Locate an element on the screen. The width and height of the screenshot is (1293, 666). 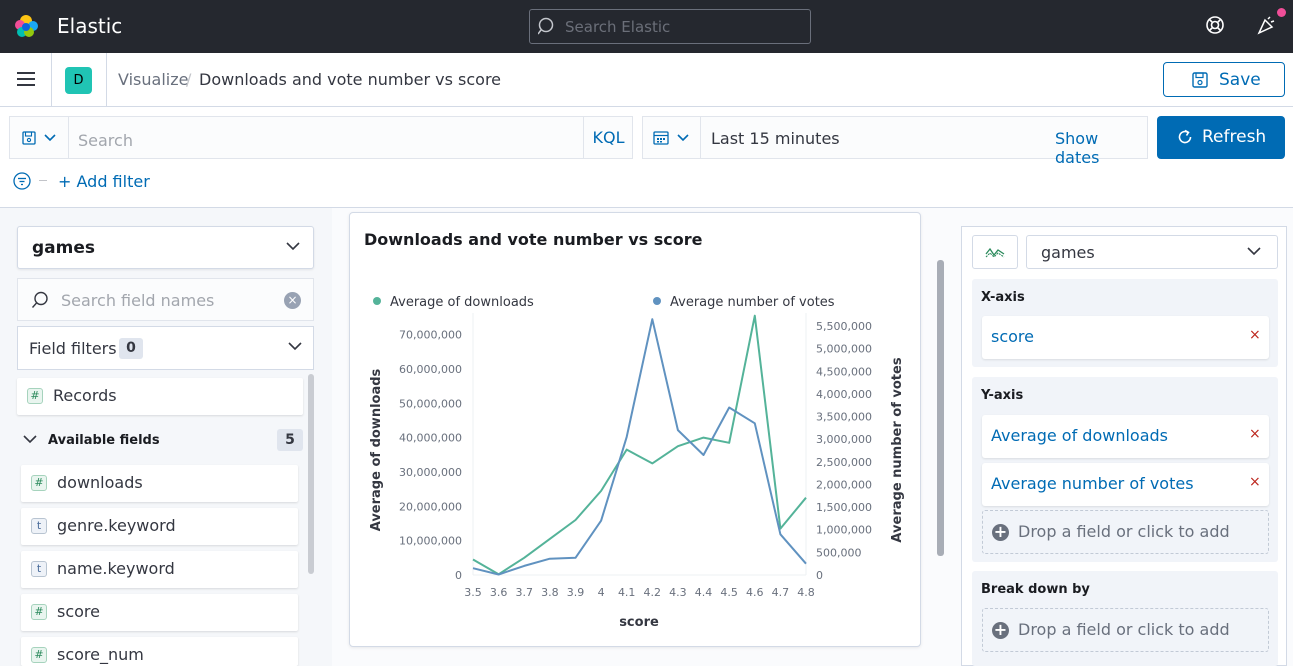
kql-toggle-button: KQL is located at coordinates (608, 137).